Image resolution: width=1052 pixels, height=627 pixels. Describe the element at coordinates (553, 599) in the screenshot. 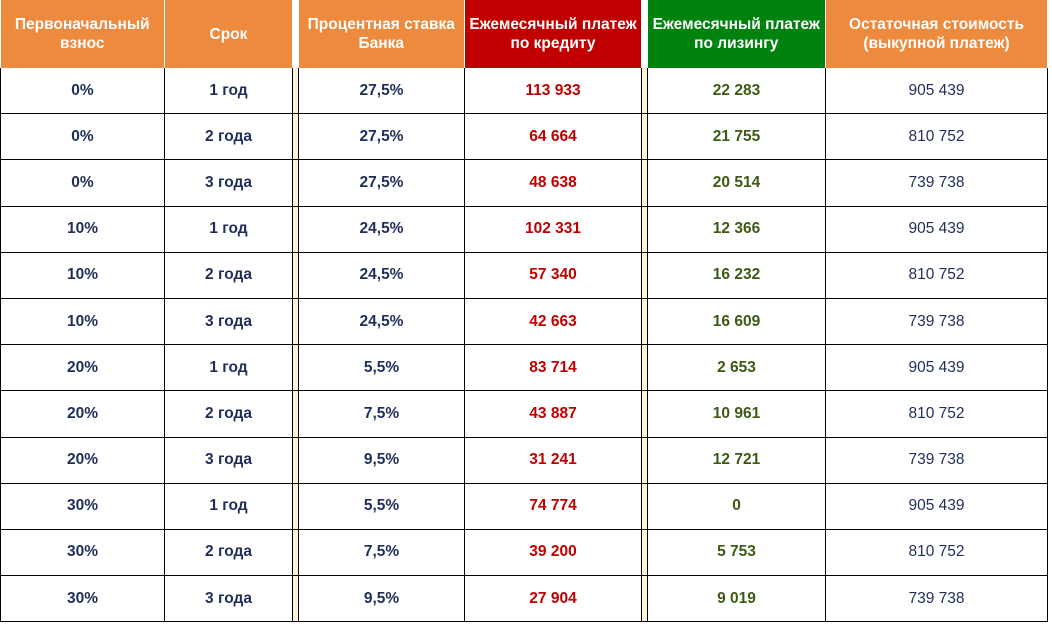

I see `cell-credit-payment: 27 904` at that location.